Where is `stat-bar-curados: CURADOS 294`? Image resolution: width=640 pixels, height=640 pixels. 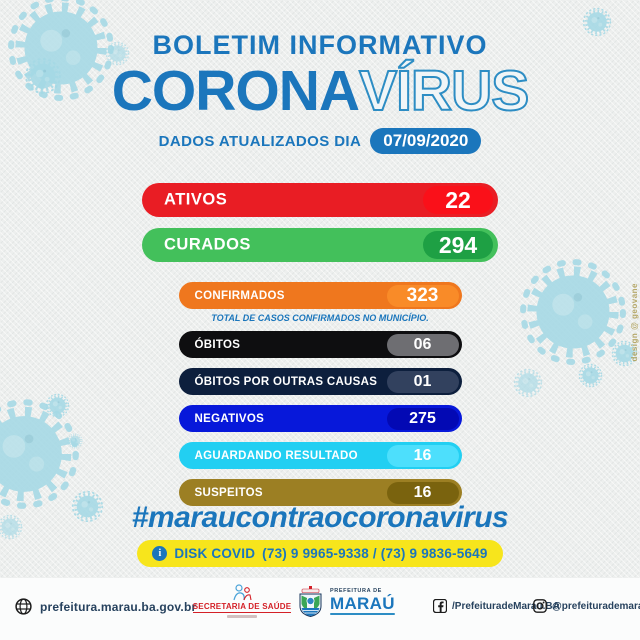
stat-bar-curados: CURADOS 294 is located at coordinates (320, 245).